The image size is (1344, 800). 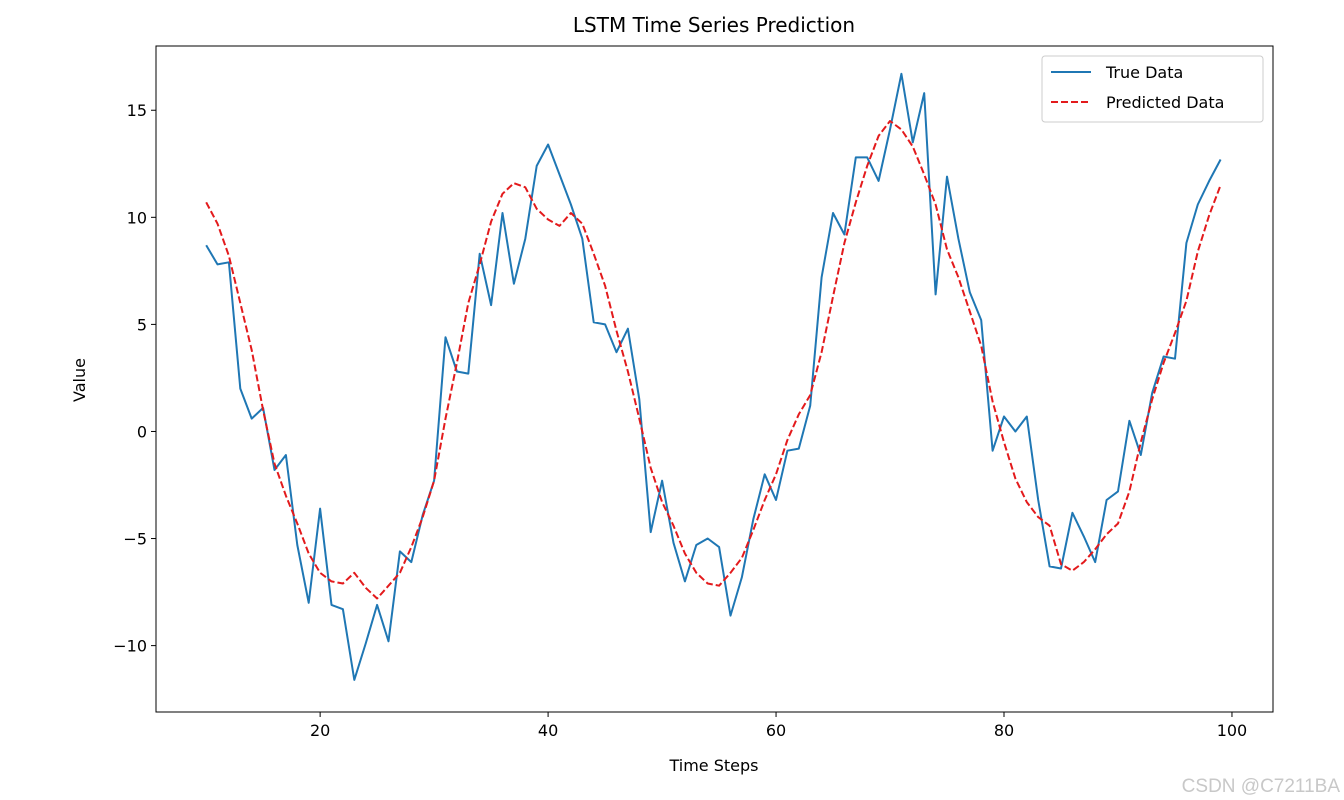 What do you see at coordinates (1004, 730) in the screenshot?
I see `x-tick-label: 80` at bounding box center [1004, 730].